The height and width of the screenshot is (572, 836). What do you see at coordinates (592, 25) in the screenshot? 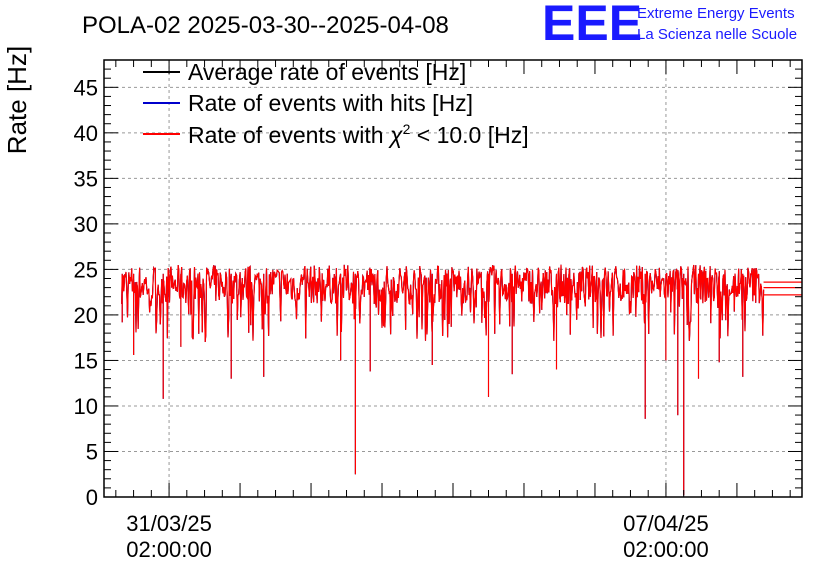
I see `logo-eee-text: EEE` at bounding box center [592, 25].